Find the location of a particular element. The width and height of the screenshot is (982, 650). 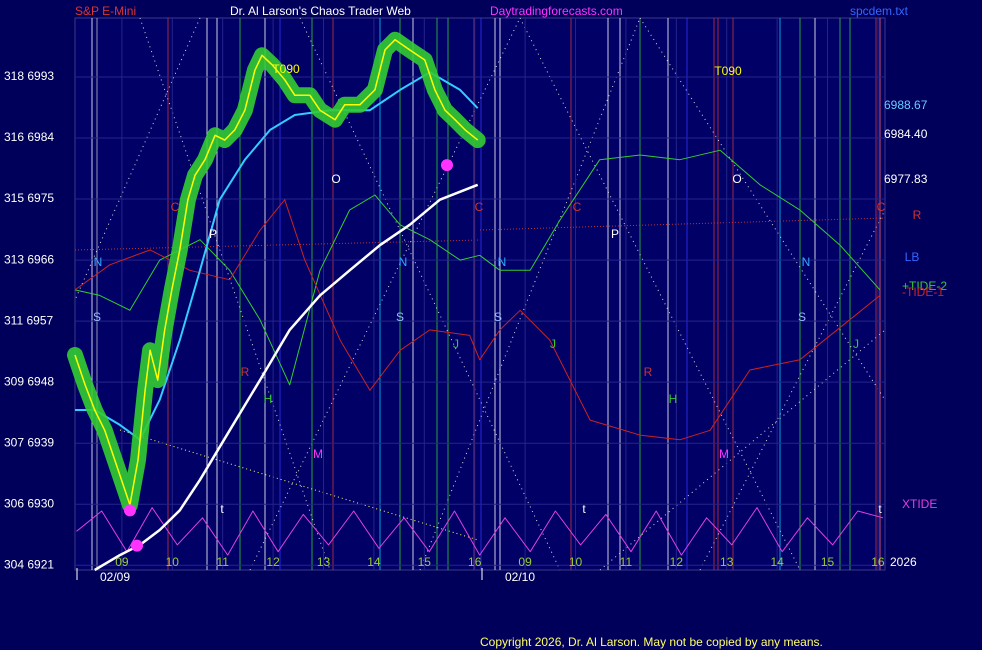

right-label: 6977.83 is located at coordinates (906, 179).